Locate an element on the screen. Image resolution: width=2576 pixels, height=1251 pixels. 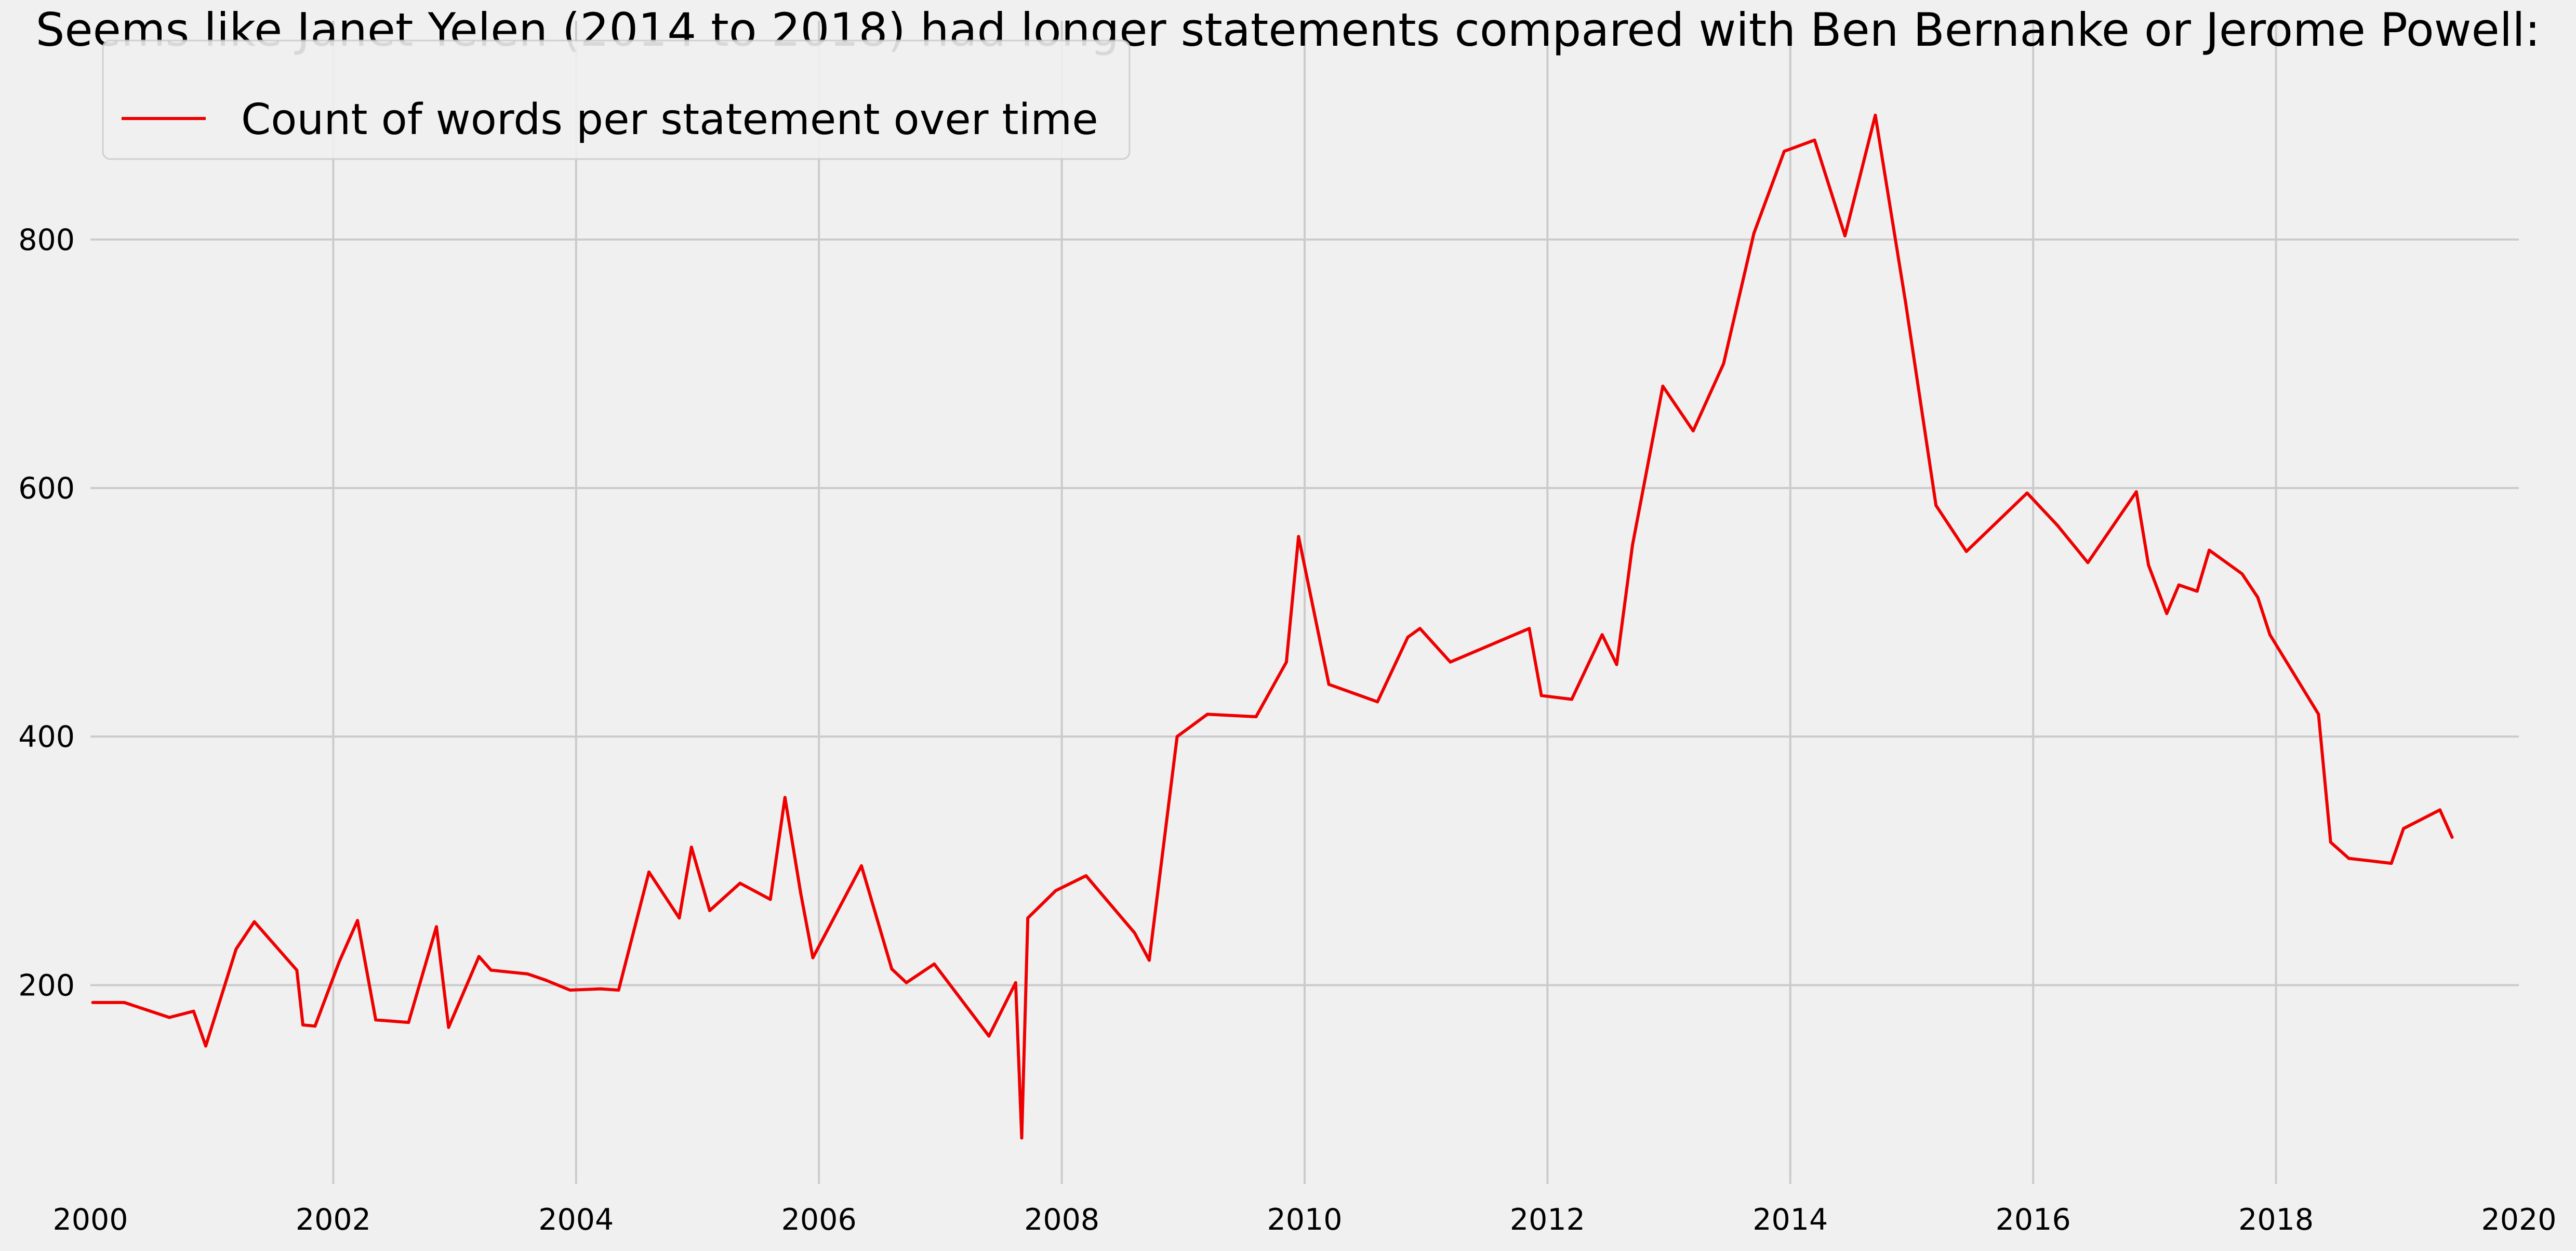
x-tick-label: 2004 is located at coordinates (576, 1220).